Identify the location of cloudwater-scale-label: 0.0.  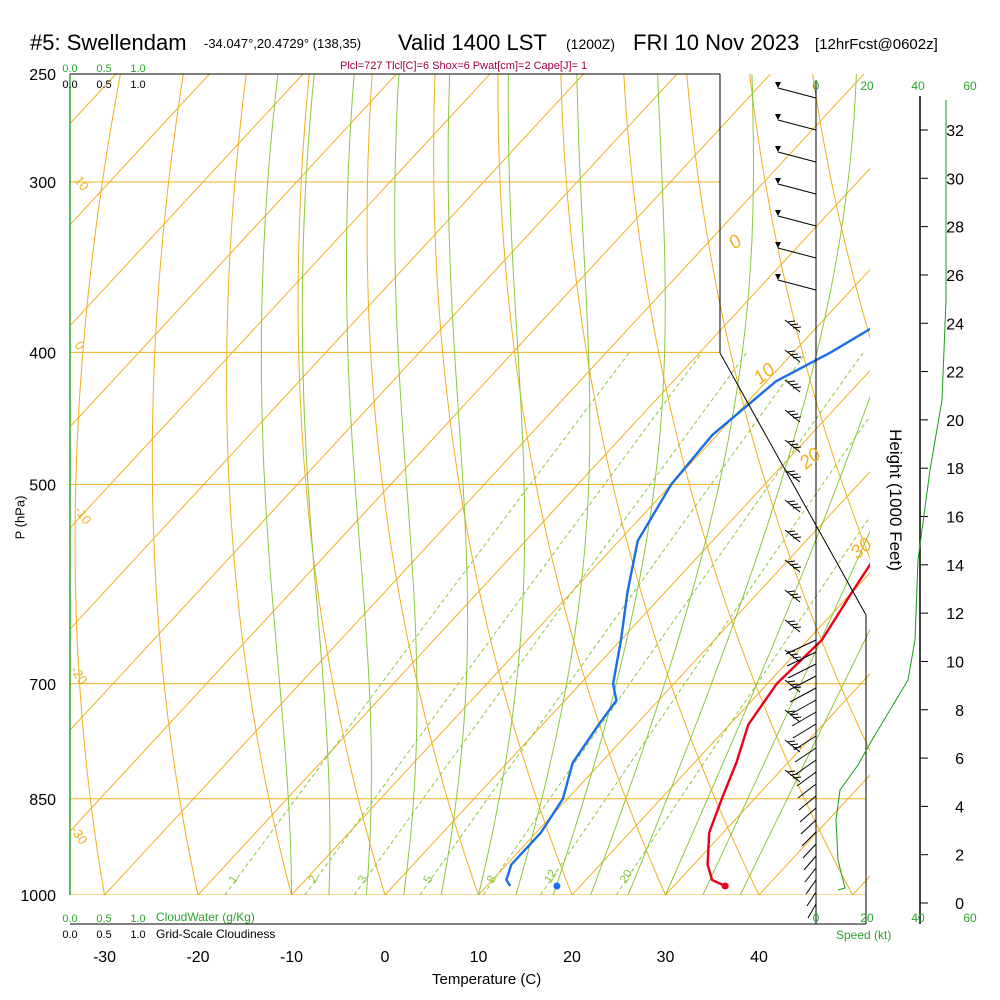
(69, 69).